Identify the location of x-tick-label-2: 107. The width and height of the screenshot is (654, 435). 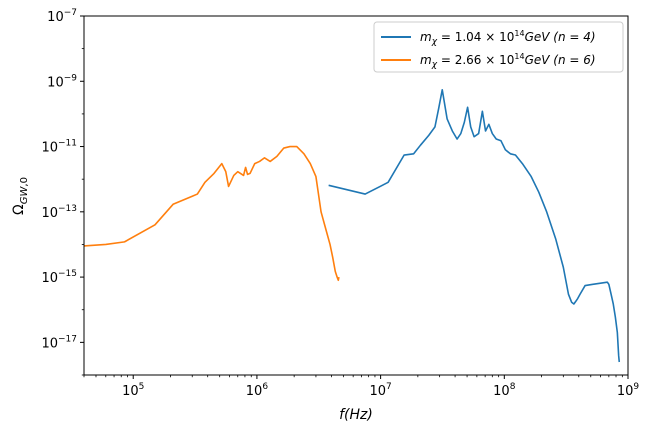
(380, 390).